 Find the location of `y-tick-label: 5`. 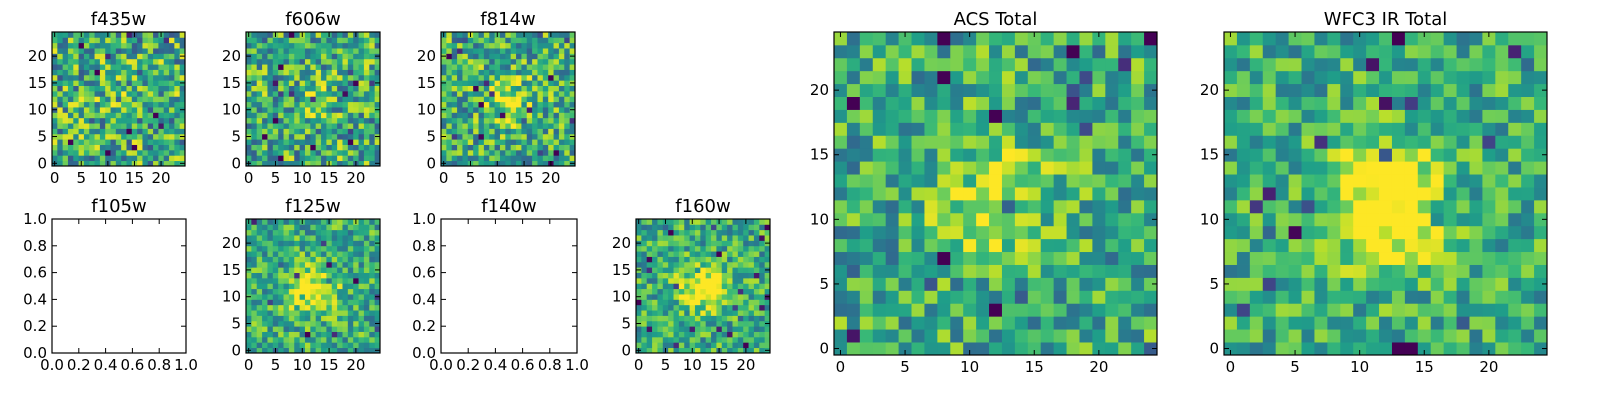

y-tick-label: 5 is located at coordinates (431, 137).